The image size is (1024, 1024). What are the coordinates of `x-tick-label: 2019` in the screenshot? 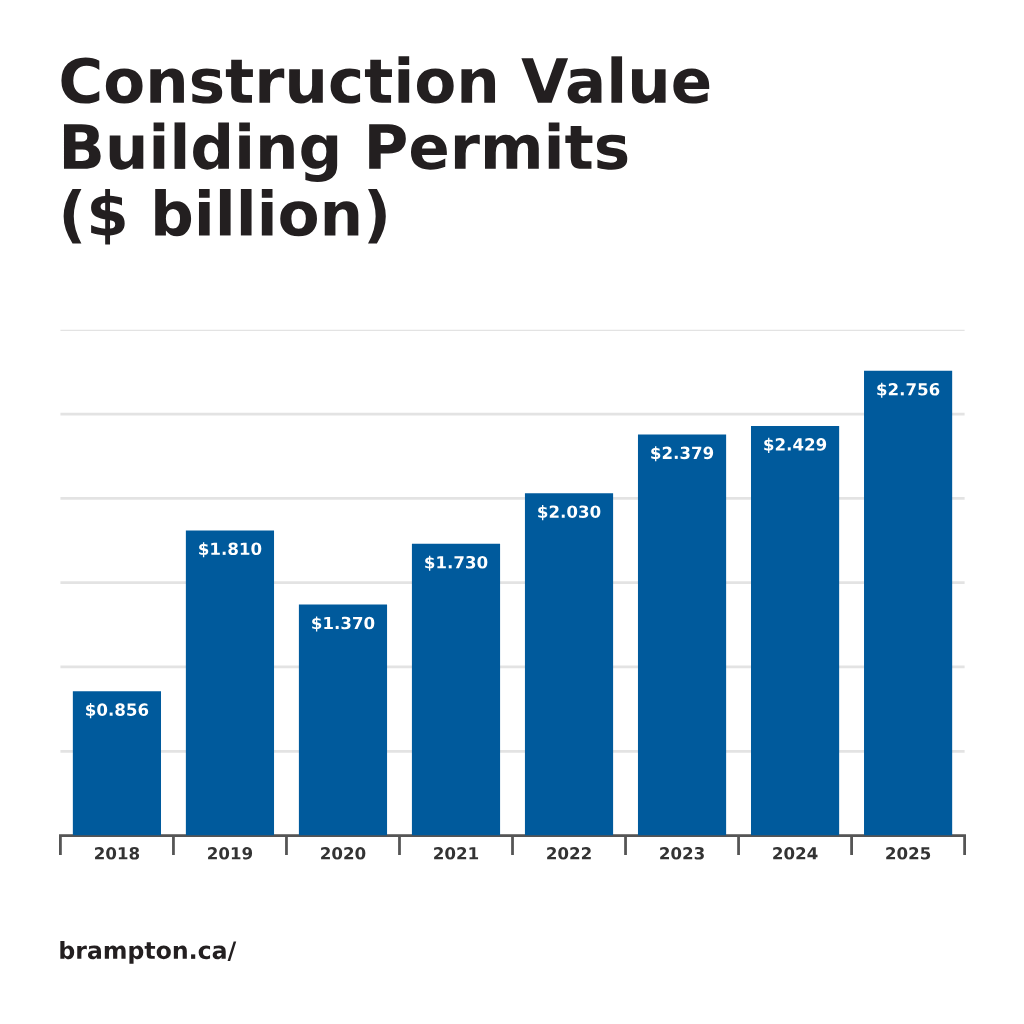 It's located at (230, 853).